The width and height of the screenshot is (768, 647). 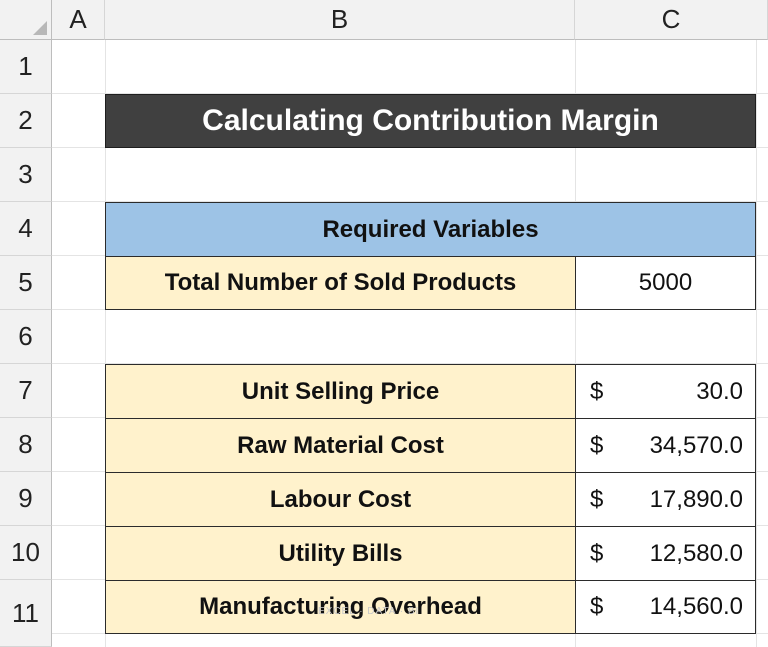 What do you see at coordinates (26, 445) in the screenshot?
I see `row-header-8: 8` at bounding box center [26, 445].